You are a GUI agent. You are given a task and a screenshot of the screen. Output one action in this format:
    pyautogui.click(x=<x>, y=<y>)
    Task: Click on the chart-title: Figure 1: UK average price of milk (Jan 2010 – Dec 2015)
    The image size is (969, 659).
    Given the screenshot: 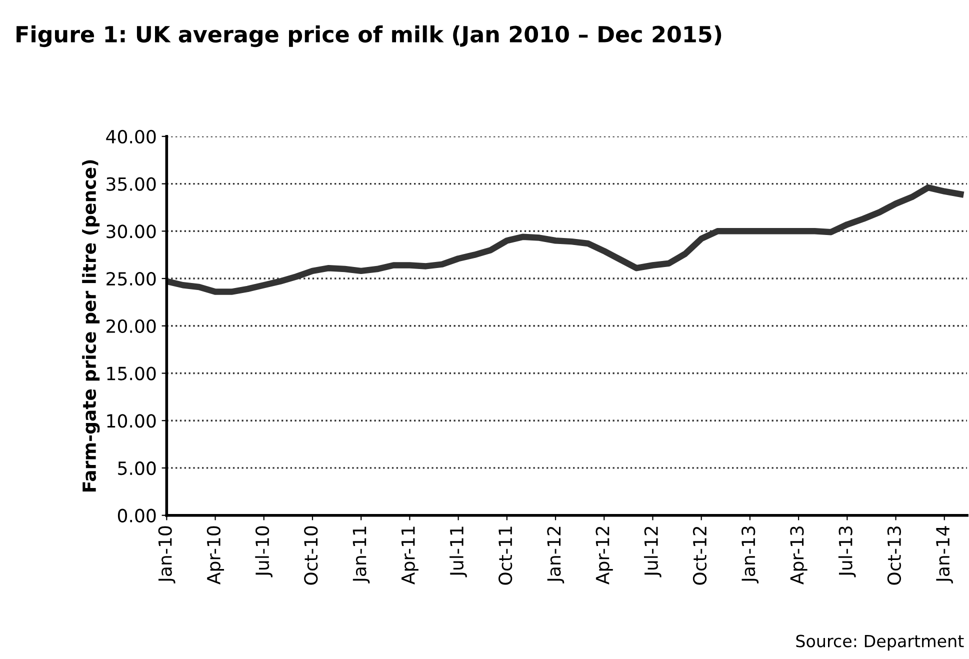 What is the action you would take?
    pyautogui.click(x=369, y=36)
    